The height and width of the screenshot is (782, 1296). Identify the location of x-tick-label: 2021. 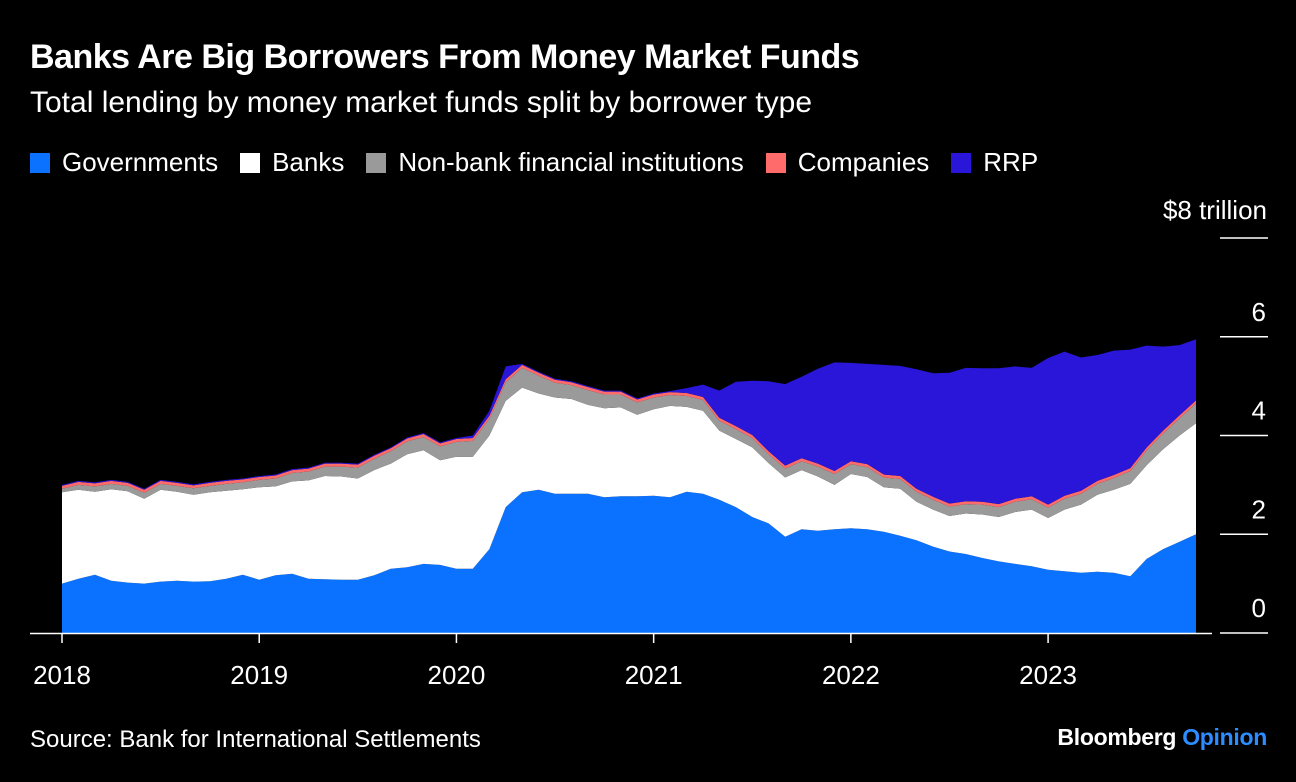
(654, 675).